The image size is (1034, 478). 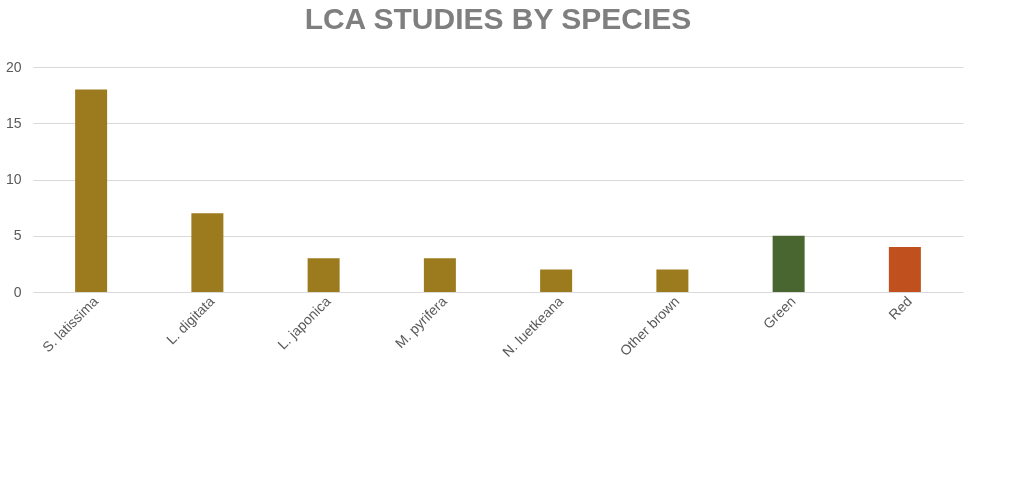 I want to click on chart-title: LCA STUDIES BY SPECIES, so click(x=498, y=18).